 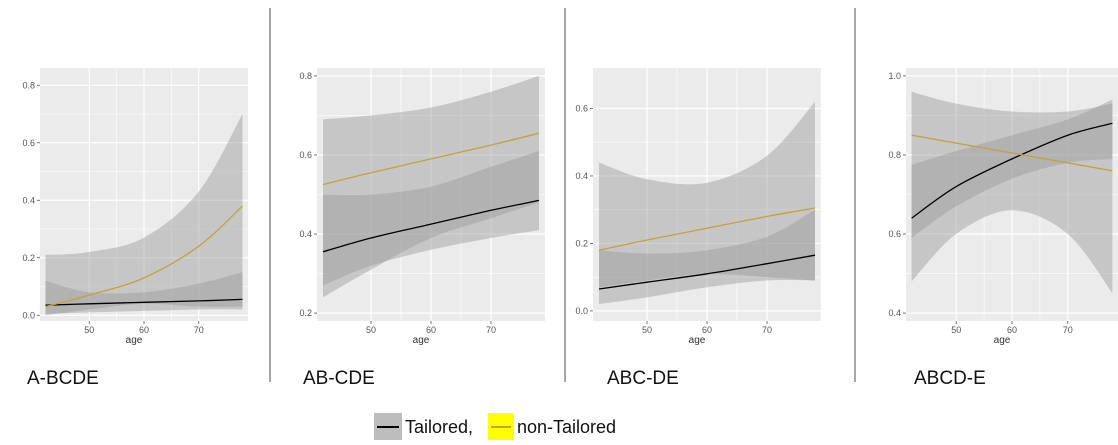 What do you see at coordinates (339, 378) in the screenshot?
I see `panel-label: AB-CDE` at bounding box center [339, 378].